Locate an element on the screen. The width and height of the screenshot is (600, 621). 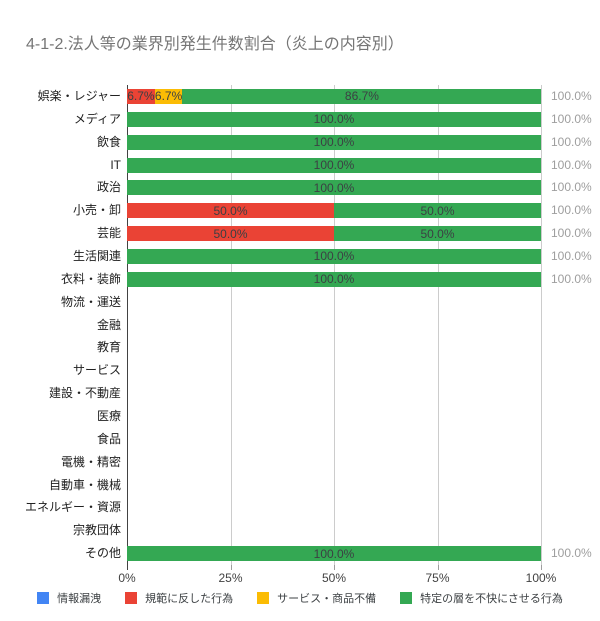
category-label: 娯楽・レジャー is located at coordinates (79, 96).